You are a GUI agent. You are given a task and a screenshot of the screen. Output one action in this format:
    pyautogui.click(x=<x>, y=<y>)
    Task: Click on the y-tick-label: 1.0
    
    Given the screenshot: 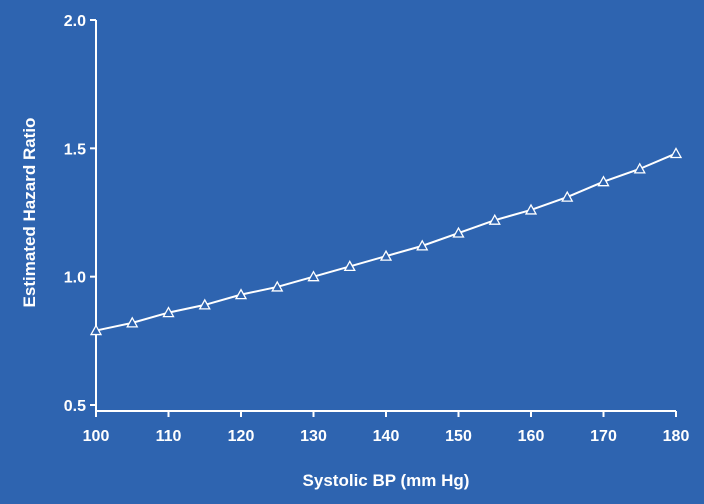 What is the action you would take?
    pyautogui.click(x=75, y=278)
    